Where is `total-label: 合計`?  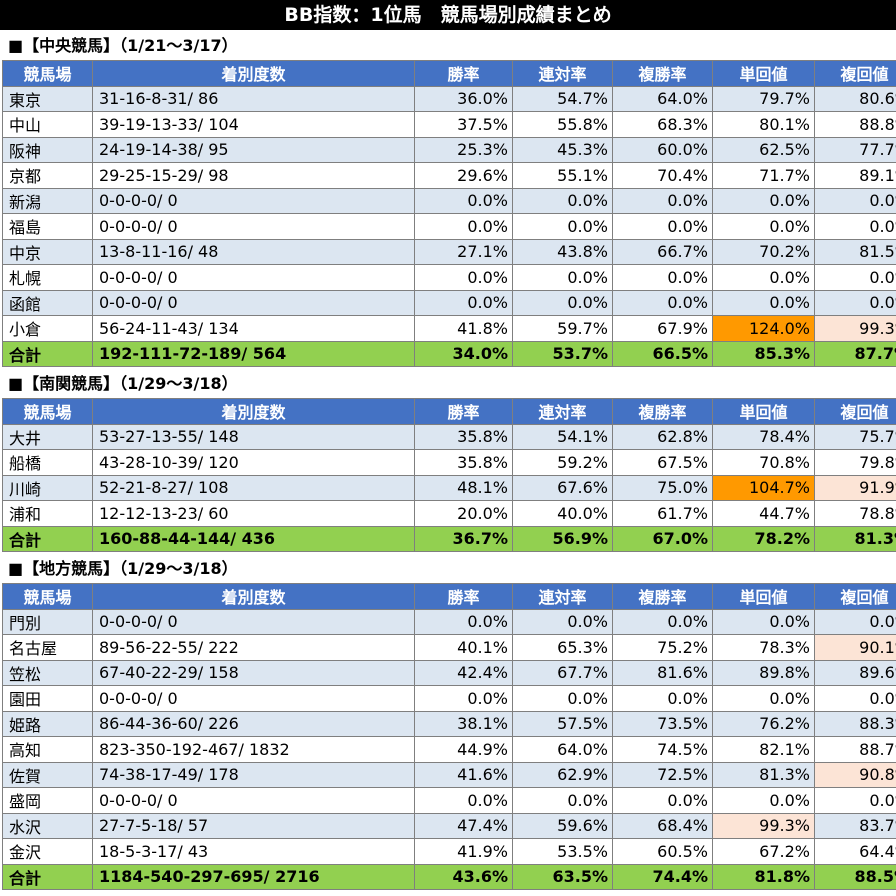
total-label: 合計 is located at coordinates (47, 353).